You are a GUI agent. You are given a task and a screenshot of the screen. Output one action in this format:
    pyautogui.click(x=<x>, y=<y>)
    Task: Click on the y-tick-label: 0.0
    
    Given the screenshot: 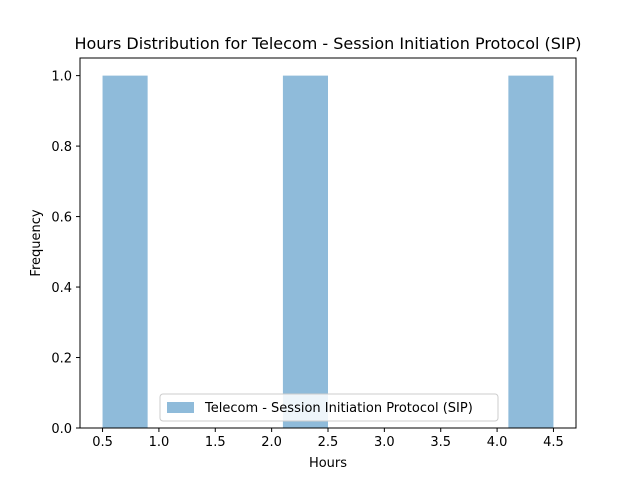 What is the action you would take?
    pyautogui.click(x=61, y=429)
    